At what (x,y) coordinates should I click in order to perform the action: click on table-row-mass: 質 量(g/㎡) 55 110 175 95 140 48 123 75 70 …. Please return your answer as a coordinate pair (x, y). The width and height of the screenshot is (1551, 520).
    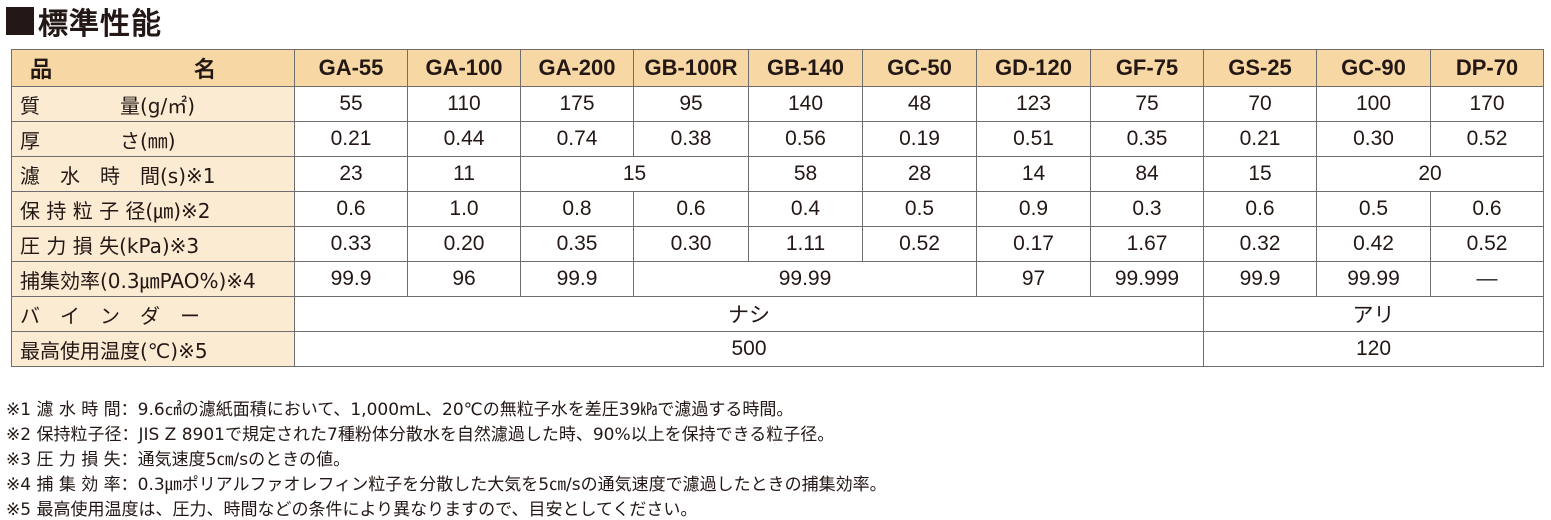
    Looking at the image, I should click on (777, 104).